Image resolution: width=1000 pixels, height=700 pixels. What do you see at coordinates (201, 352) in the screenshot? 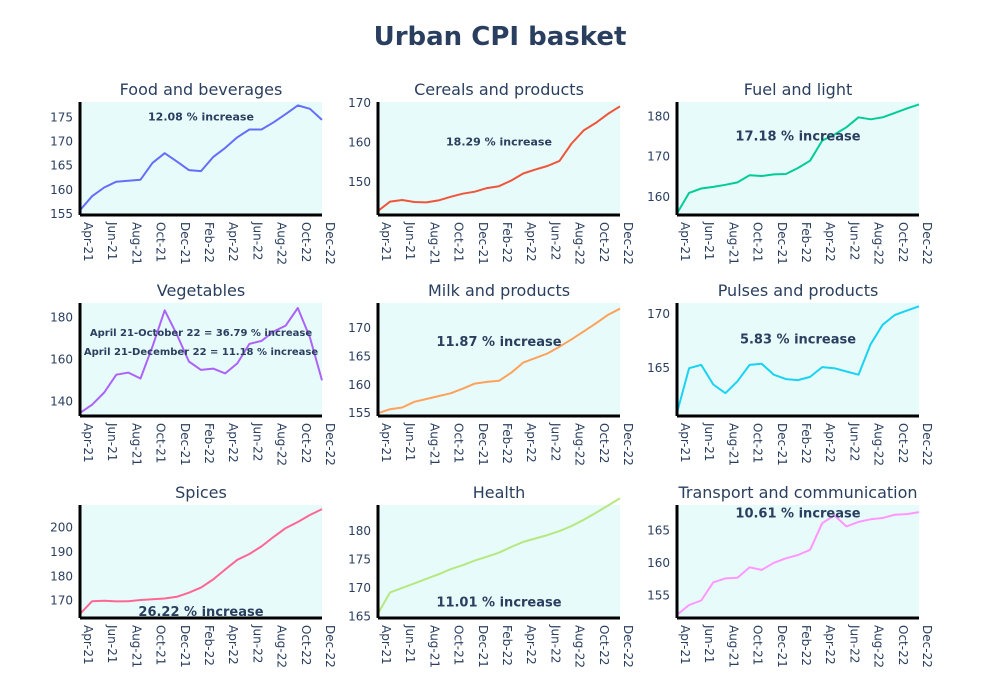
I see `annotation-label: April 21-December 22 = 11.18 % increase` at bounding box center [201, 352].